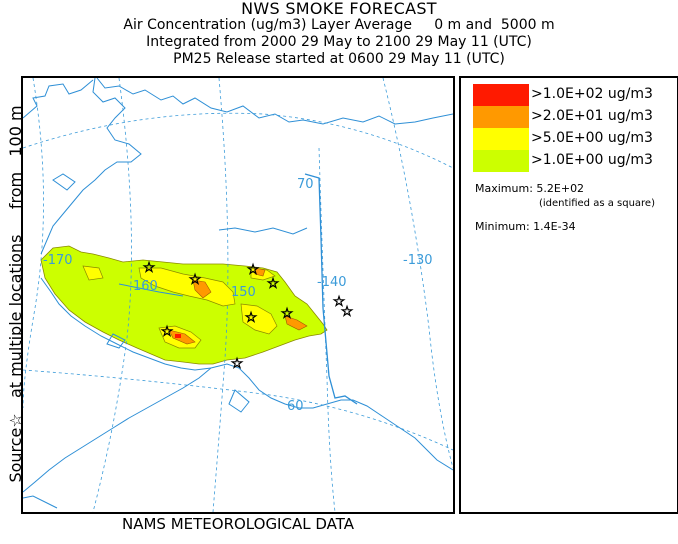 This screenshot has height=544, width=678. Describe the element at coordinates (339, 9) in the screenshot. I see `page-title: NWS SMOKE FORECAST` at that location.